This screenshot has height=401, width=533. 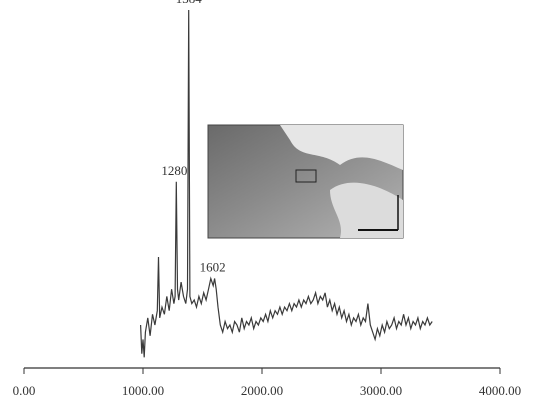 I want to click on x-tick-label: 2000.00, so click(x=262, y=390).